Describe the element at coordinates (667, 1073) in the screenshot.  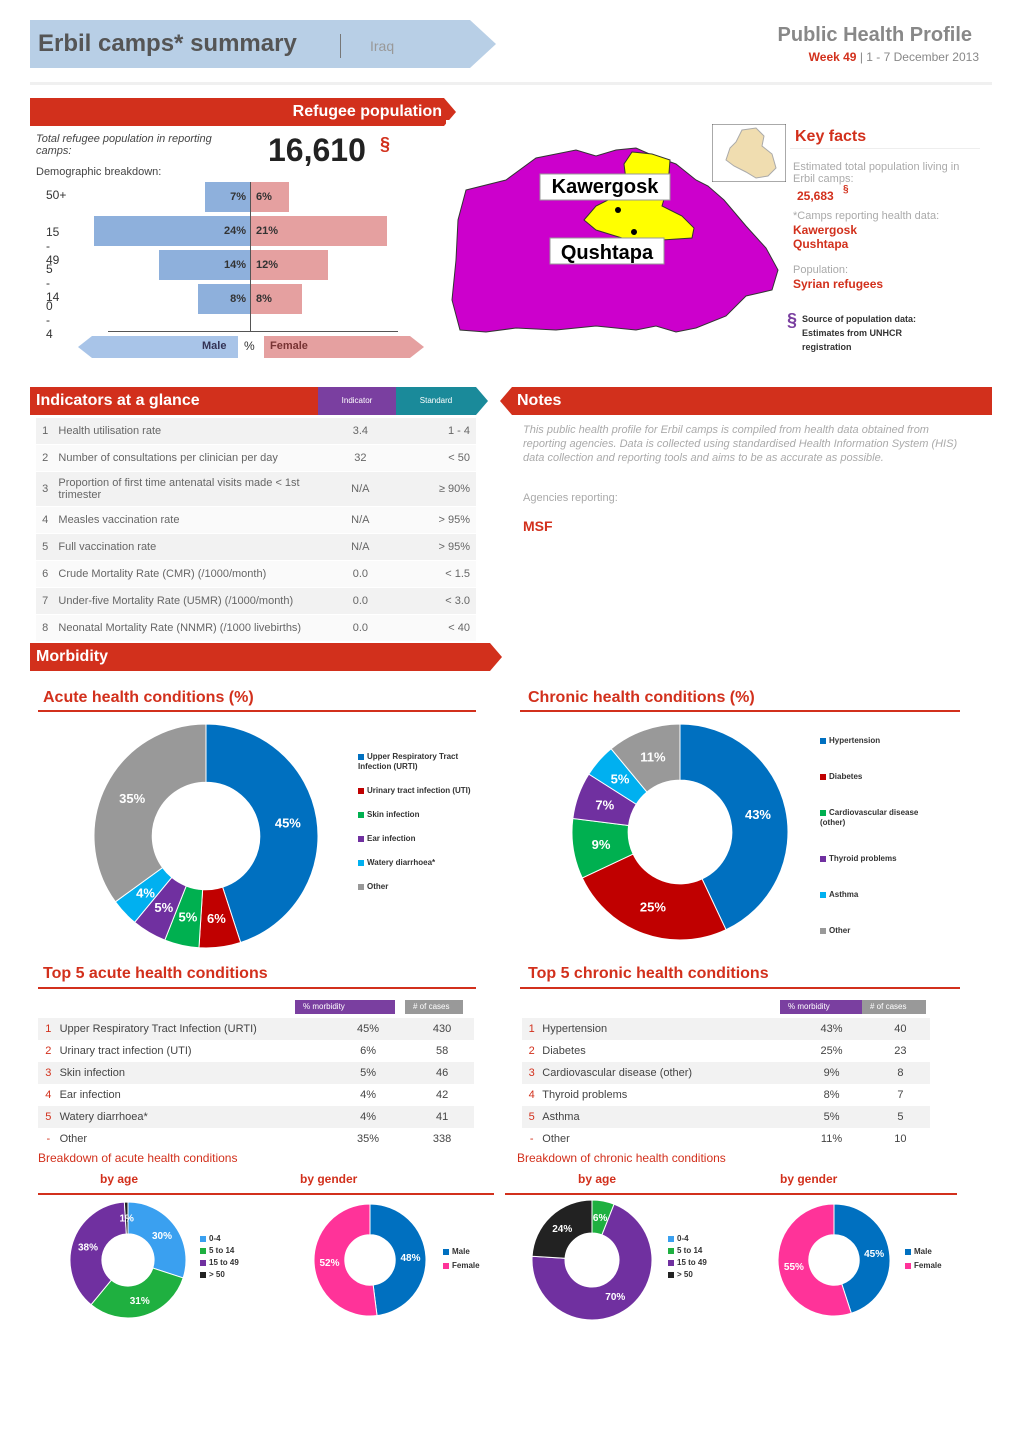
I see `condition-label: Cardiovascular disease (other)` at that location.